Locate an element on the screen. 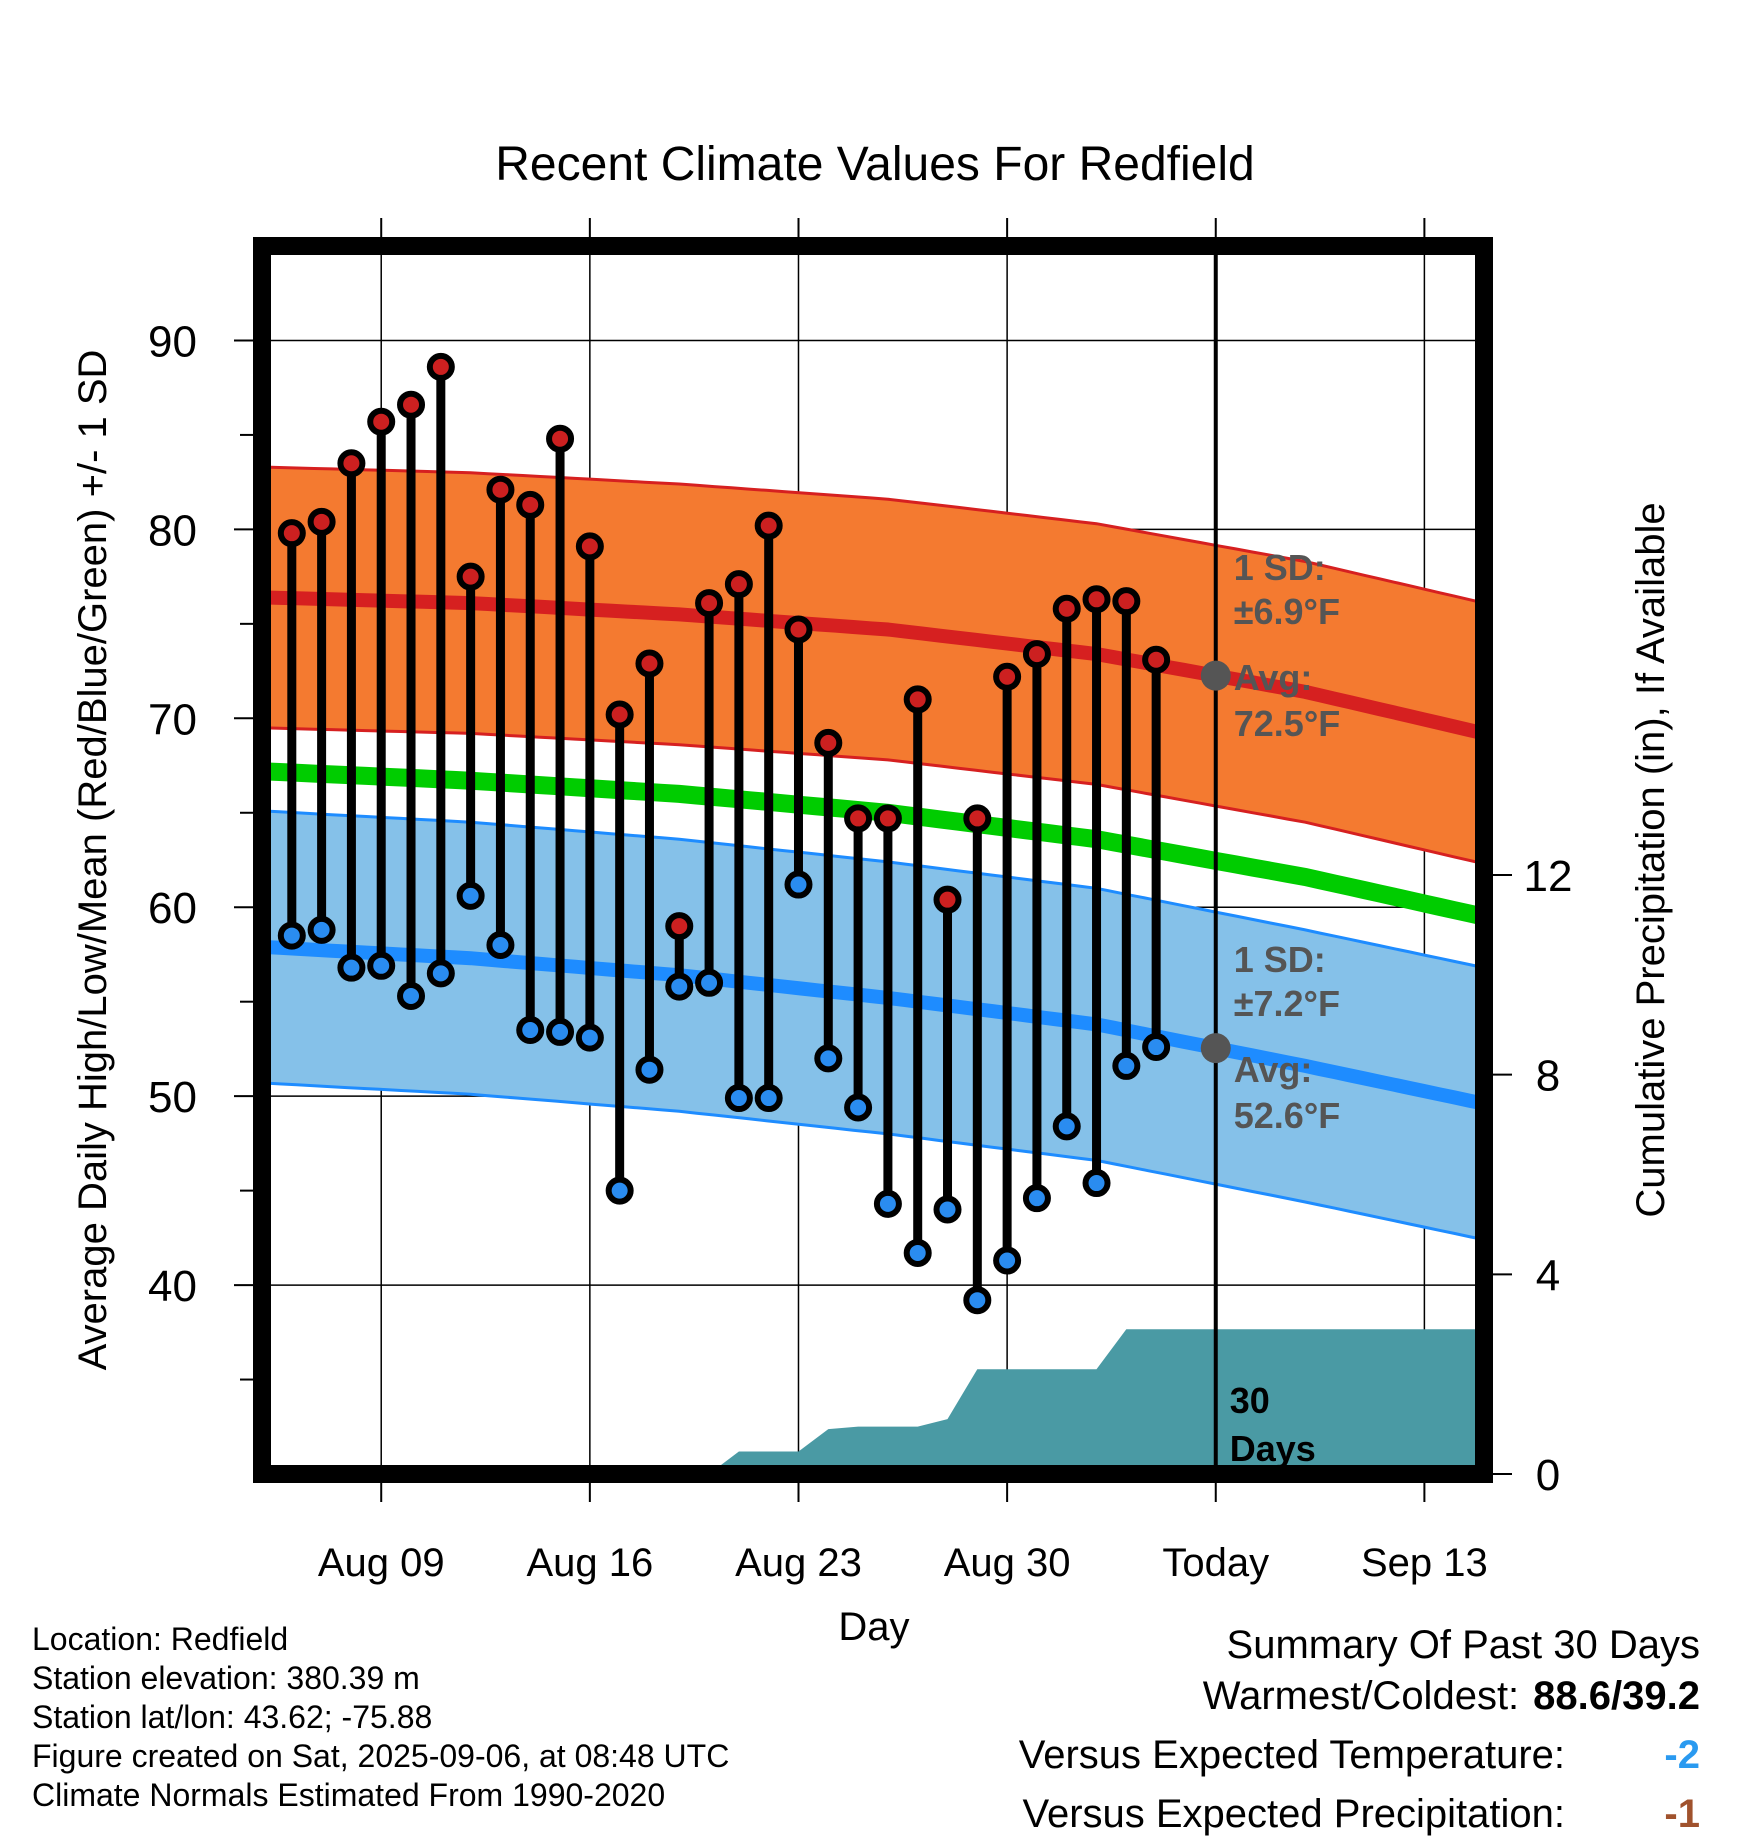  window-unit-label: Days is located at coordinates (1273, 1448).